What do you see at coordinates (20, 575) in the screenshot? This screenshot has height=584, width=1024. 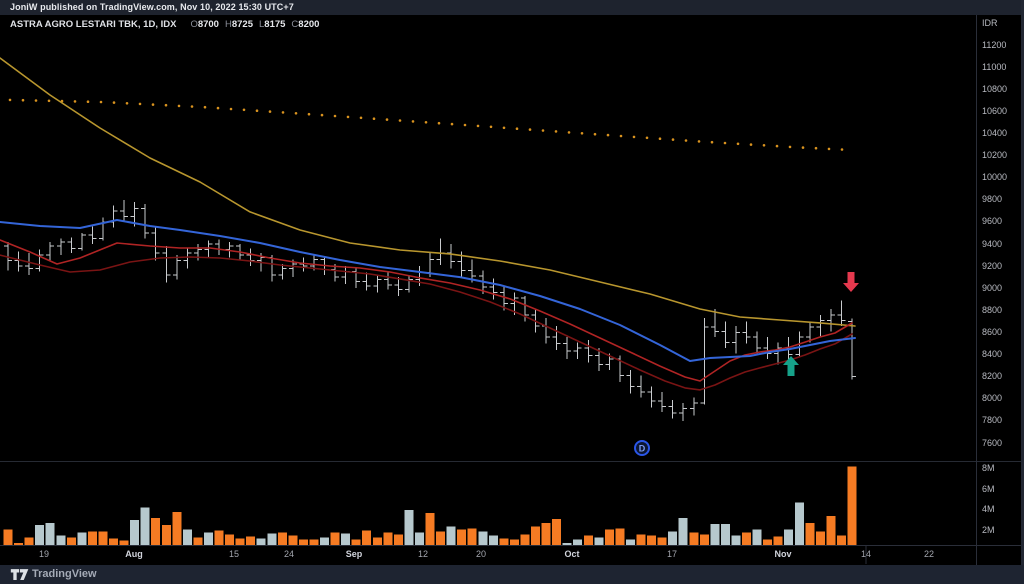 I see `tradingview-logo-icon` at bounding box center [20, 575].